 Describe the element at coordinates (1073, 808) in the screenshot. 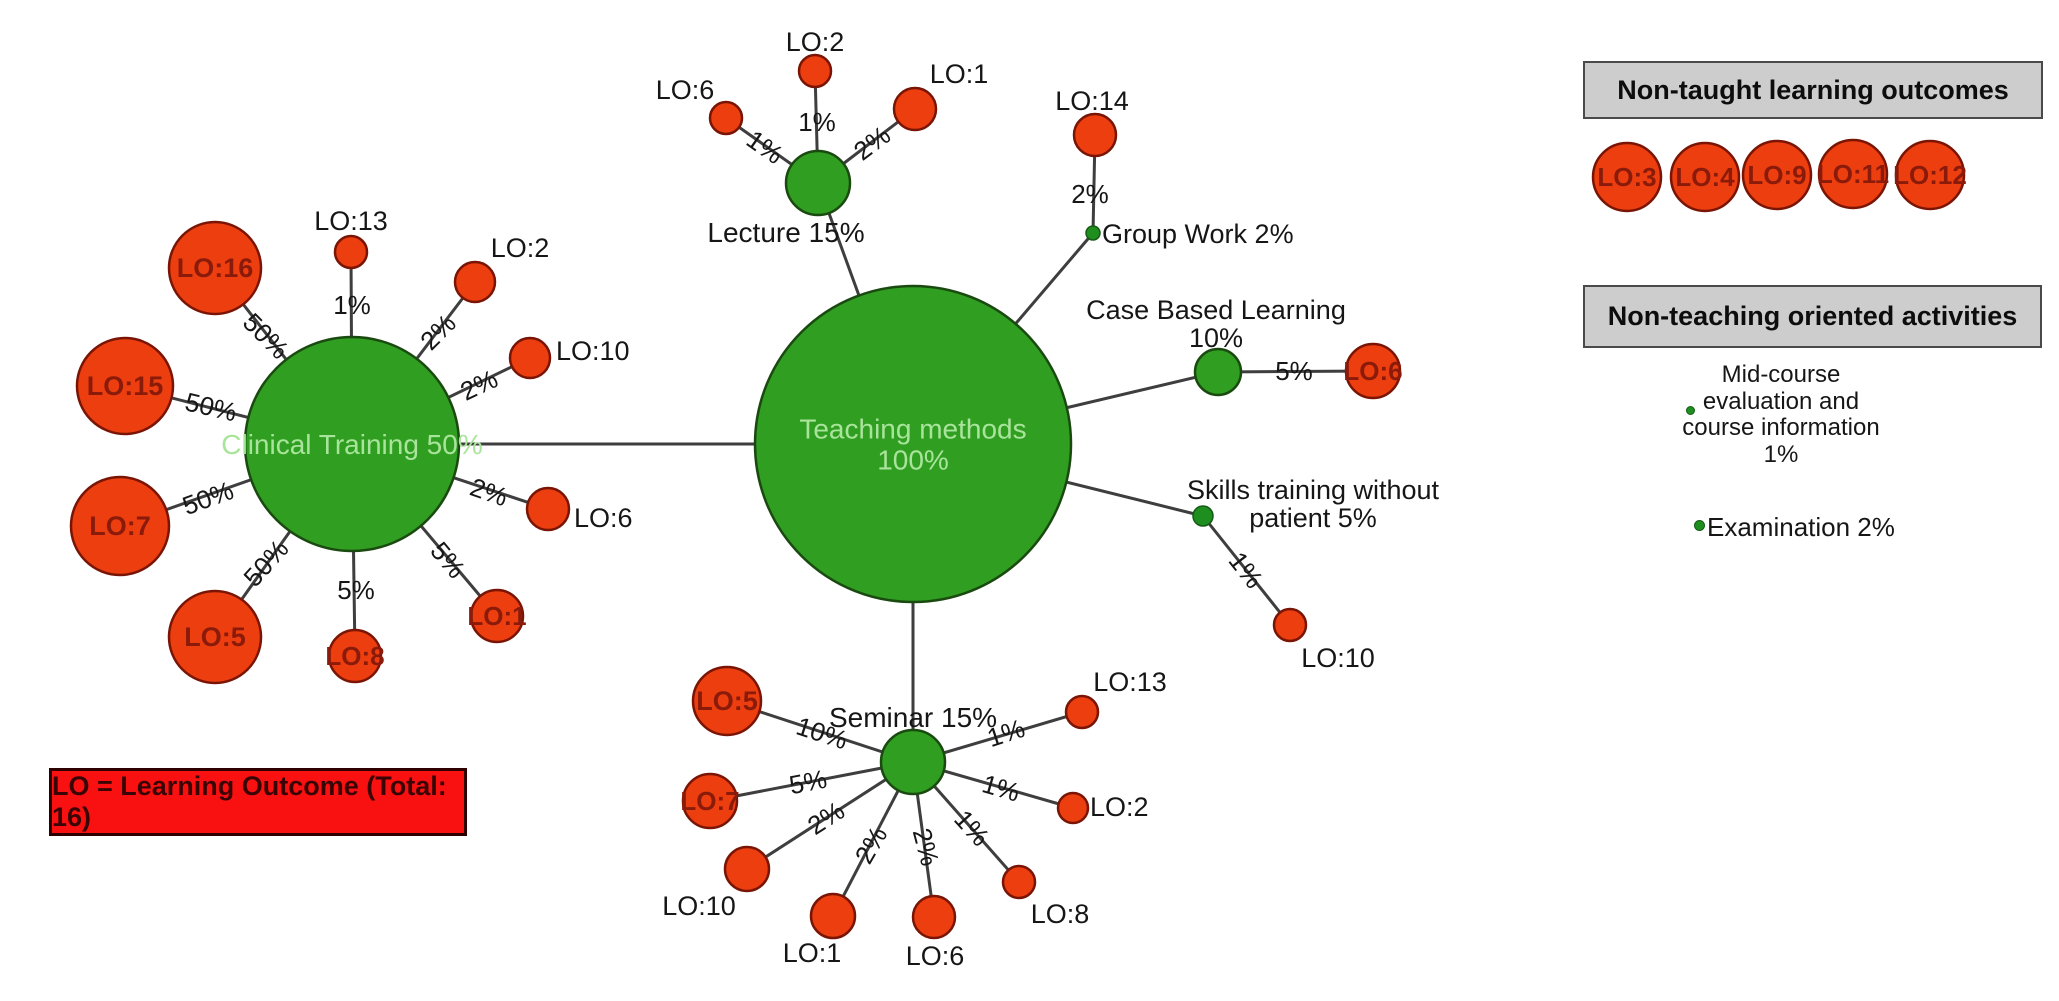

I see `node-sem_lo2-circle` at that location.